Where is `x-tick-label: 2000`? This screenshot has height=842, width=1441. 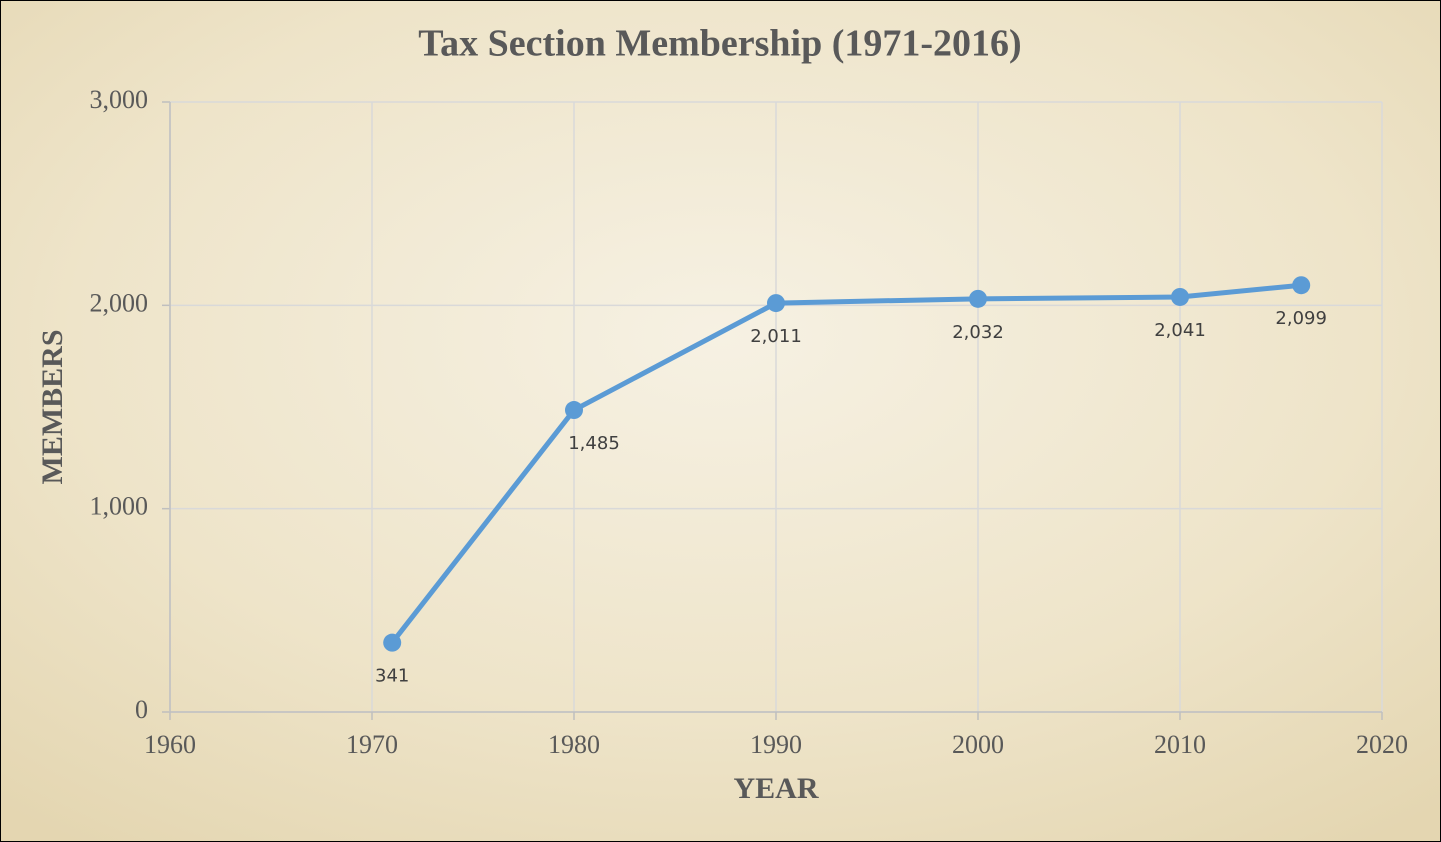 x-tick-label: 2000 is located at coordinates (978, 744).